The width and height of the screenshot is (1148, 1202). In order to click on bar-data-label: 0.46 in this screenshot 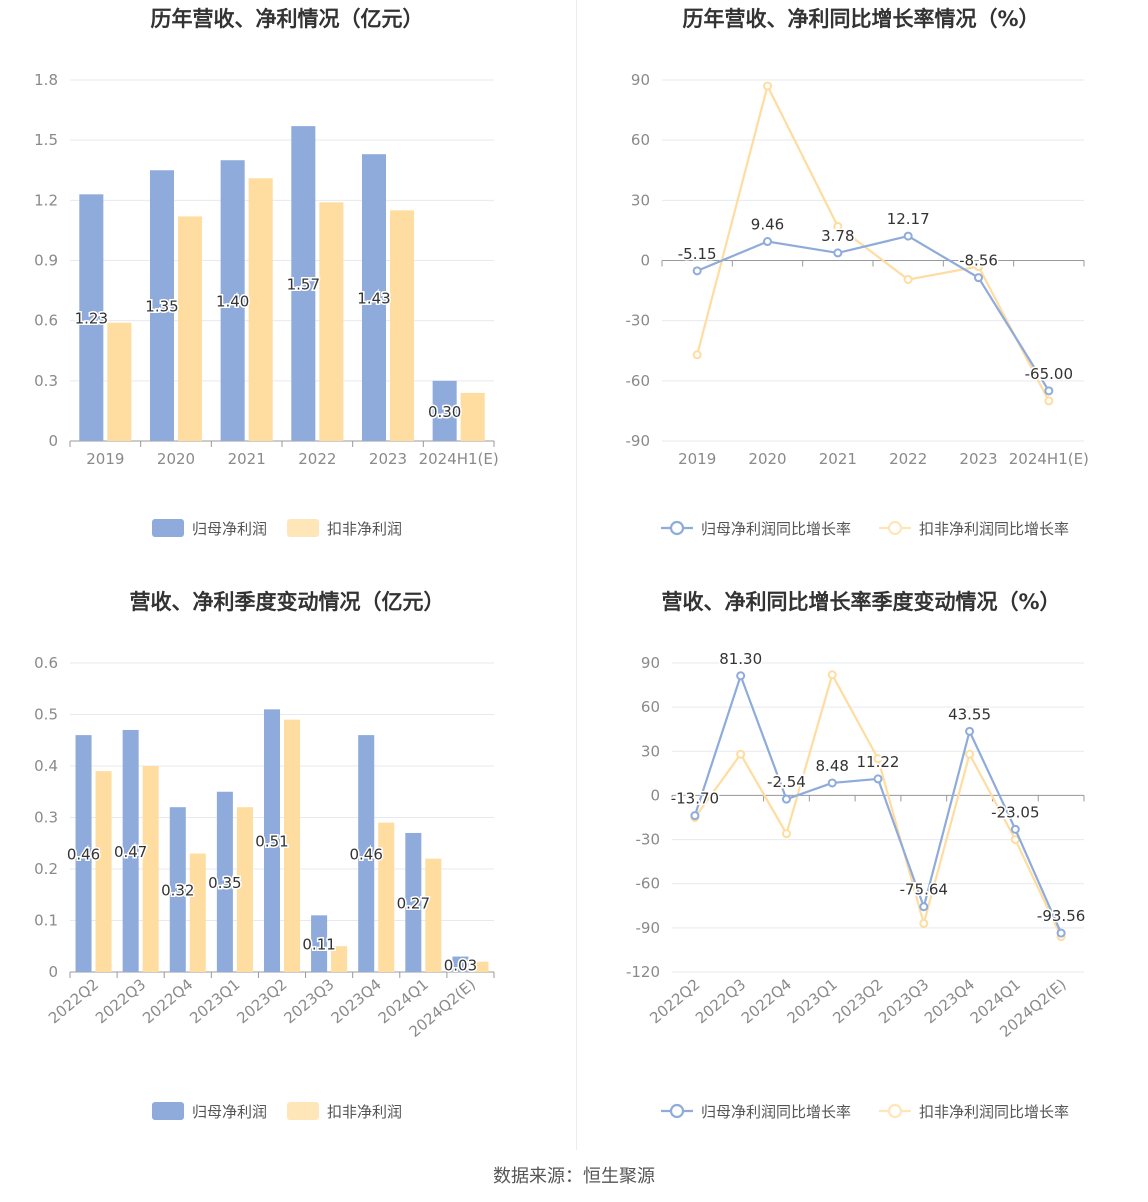, I will do `click(366, 855)`.